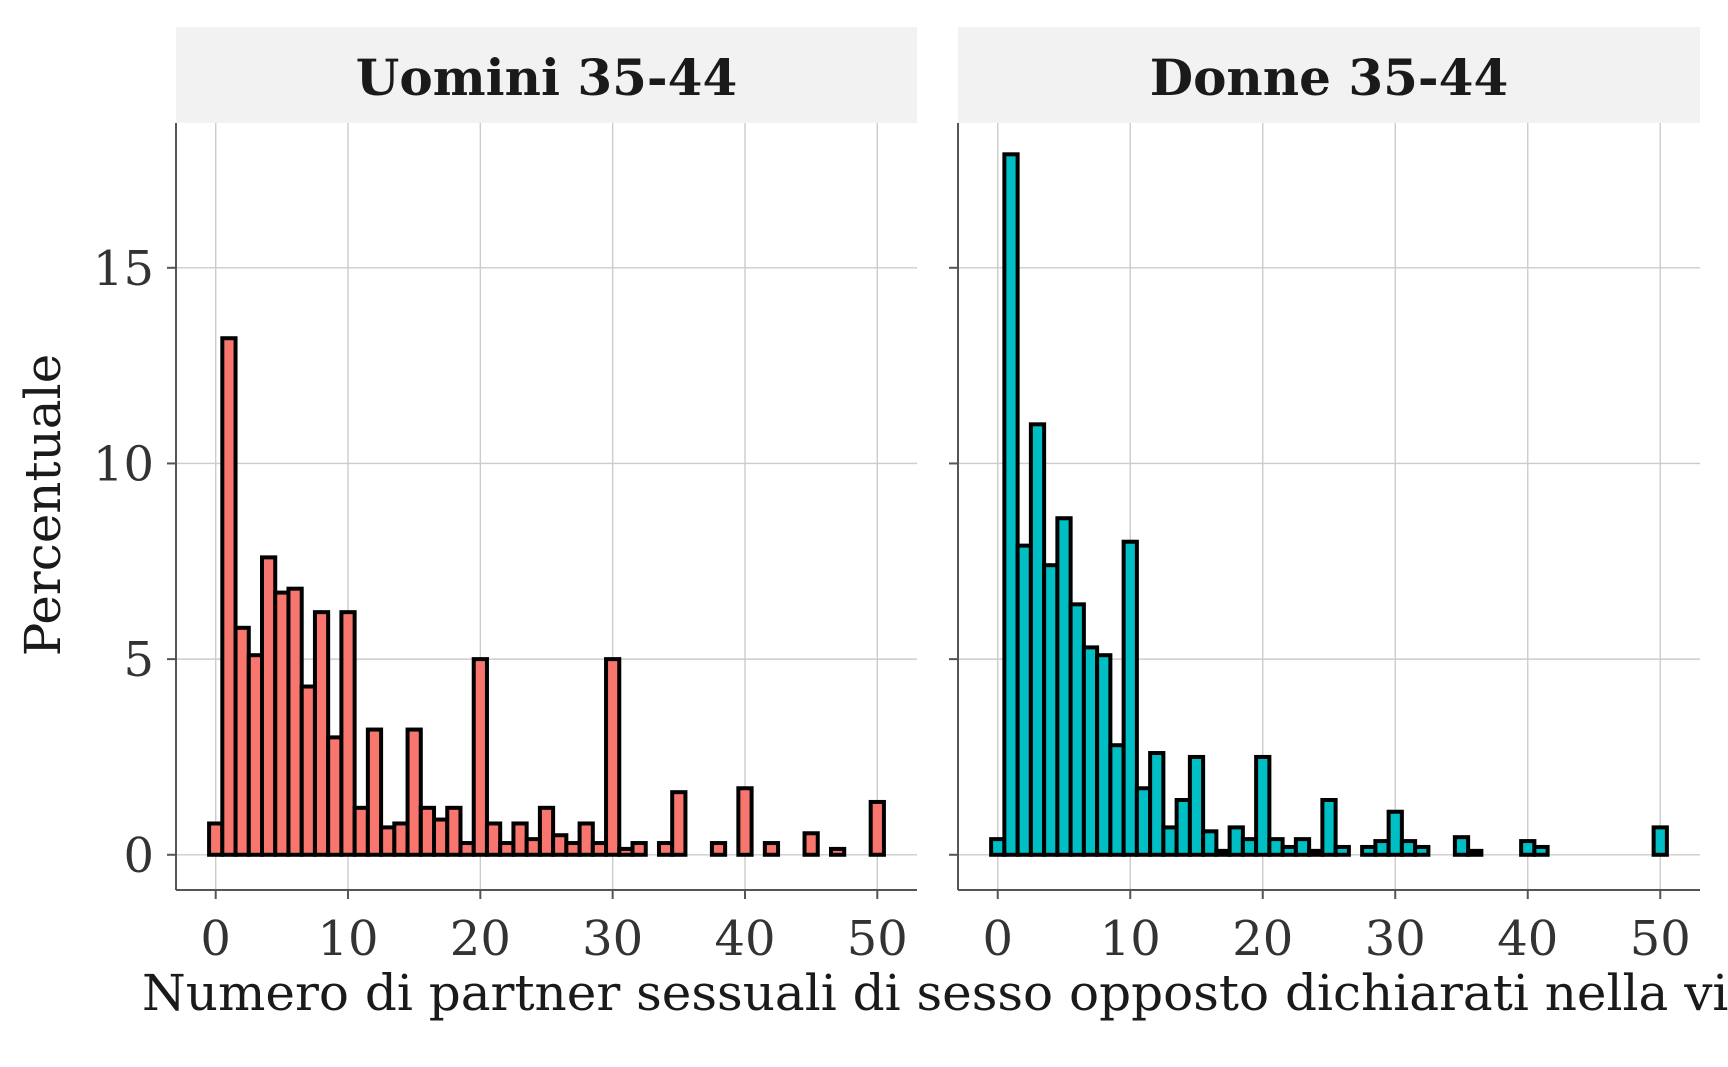  Describe the element at coordinates (138, 856) in the screenshot. I see `y-tick-label: 0` at that location.